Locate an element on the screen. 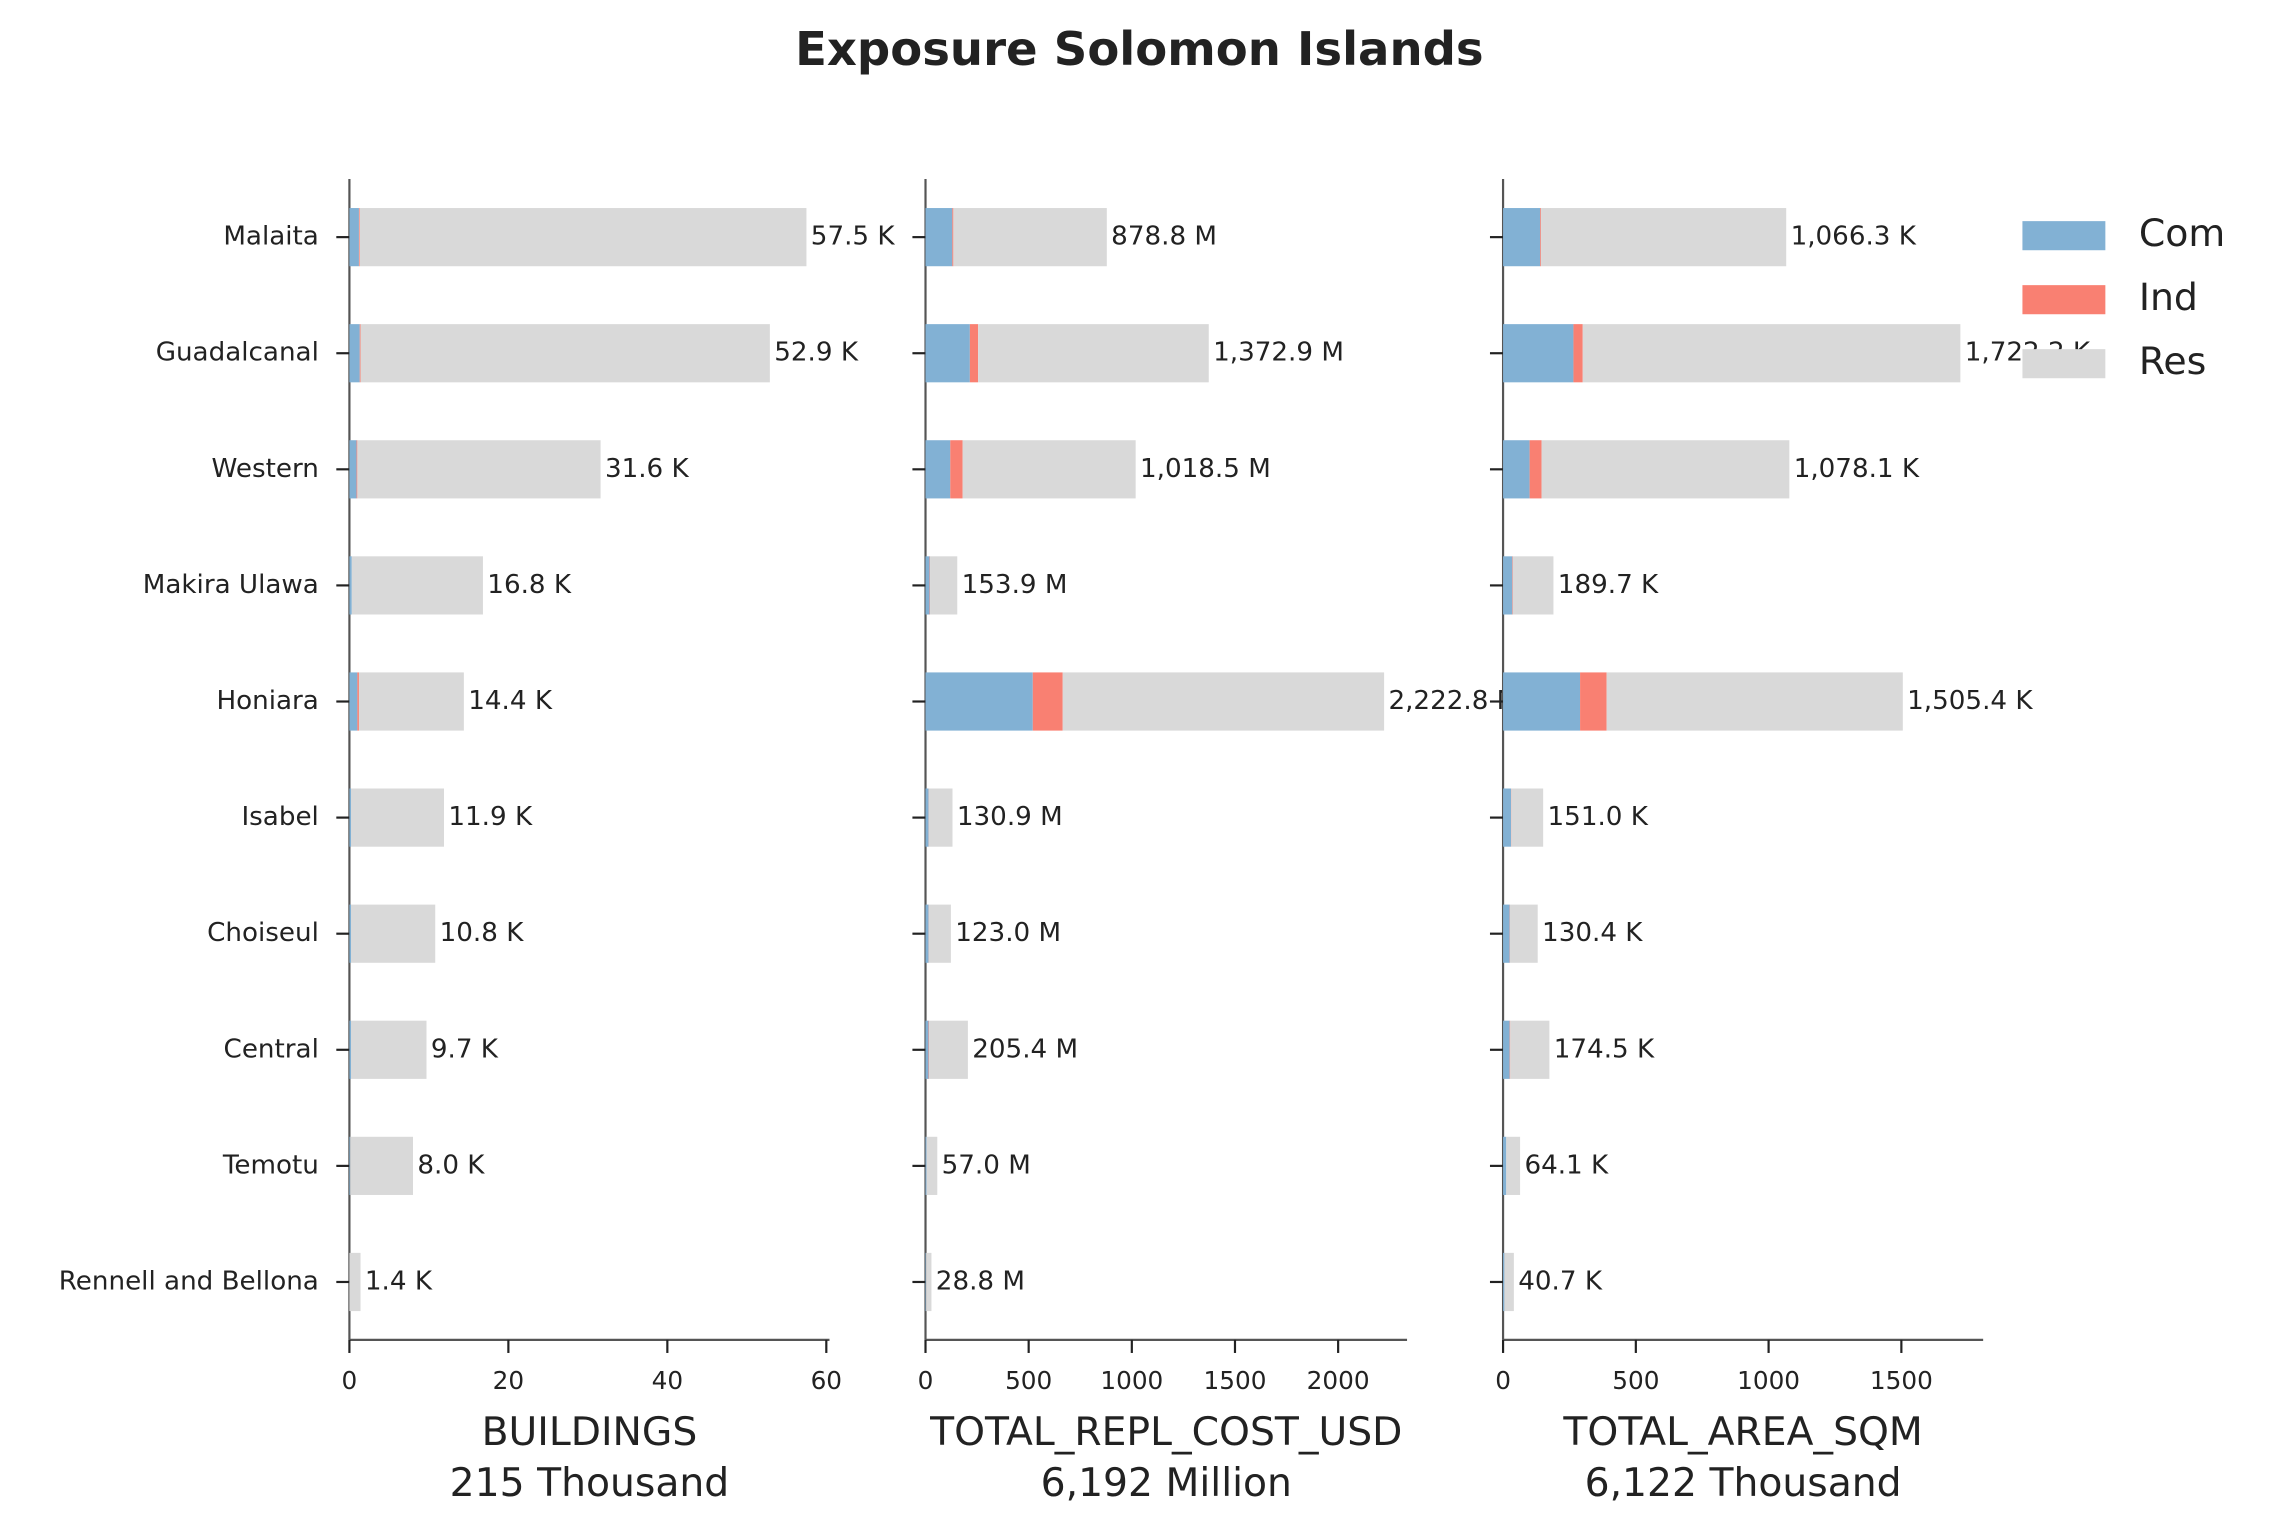  value-label: 14.4 K is located at coordinates (510, 701).